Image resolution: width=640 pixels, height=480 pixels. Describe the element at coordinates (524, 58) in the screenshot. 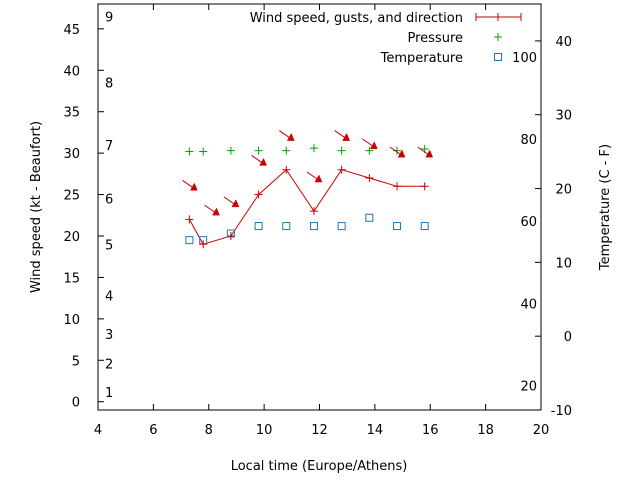

I see `fahrenheit-label: 100` at that location.